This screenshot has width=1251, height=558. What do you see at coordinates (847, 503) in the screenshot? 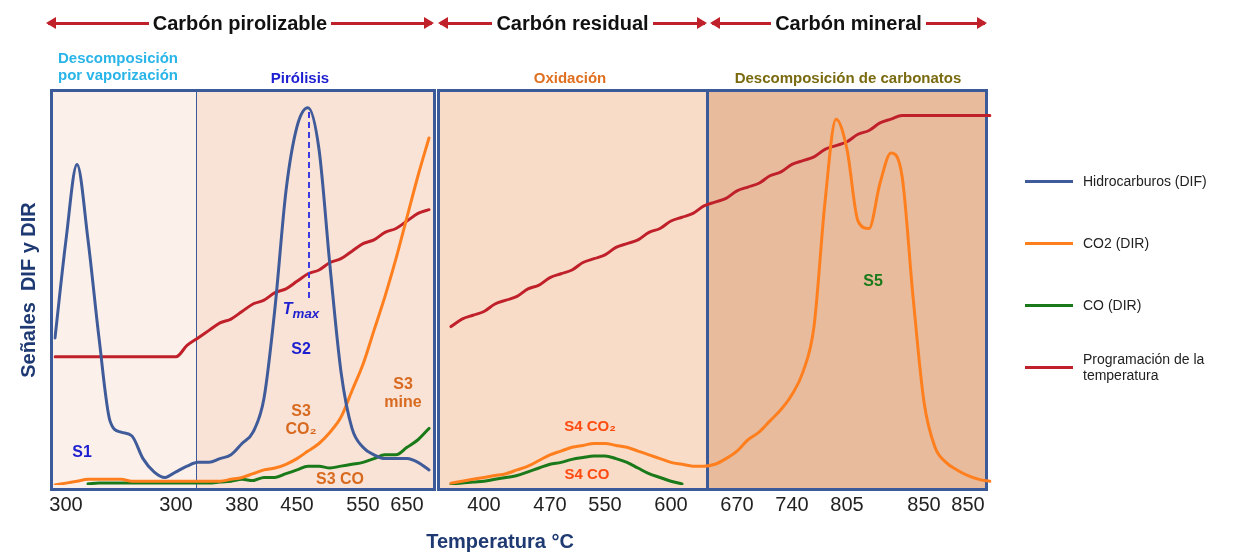
I see `x-tick-label: 805` at bounding box center [847, 503].